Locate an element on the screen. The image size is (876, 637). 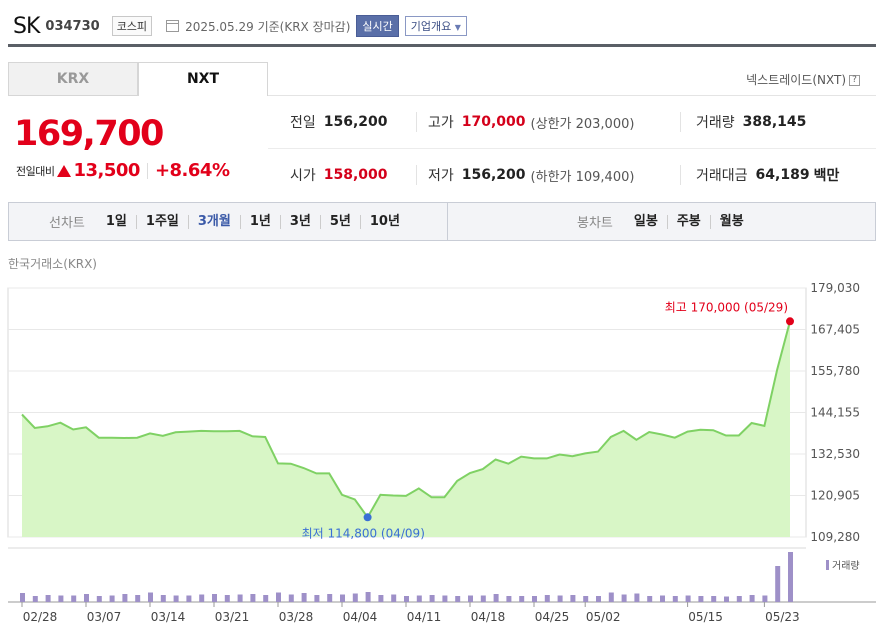
period-3m: 3개월 is located at coordinates (215, 221).